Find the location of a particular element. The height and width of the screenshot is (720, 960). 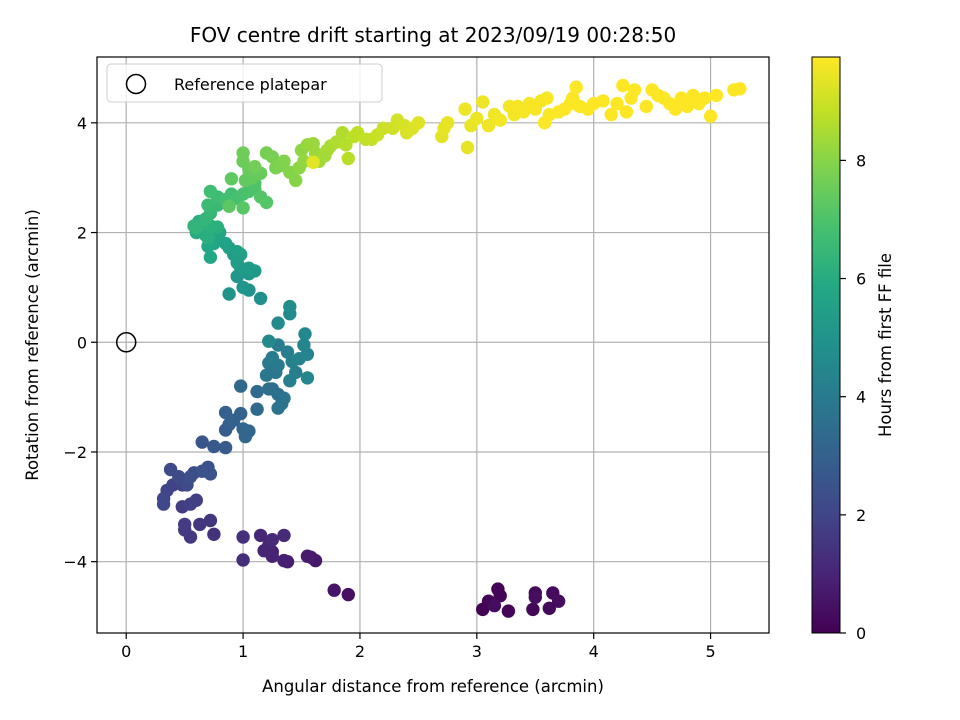

legend-marker-icon is located at coordinates (136, 84).